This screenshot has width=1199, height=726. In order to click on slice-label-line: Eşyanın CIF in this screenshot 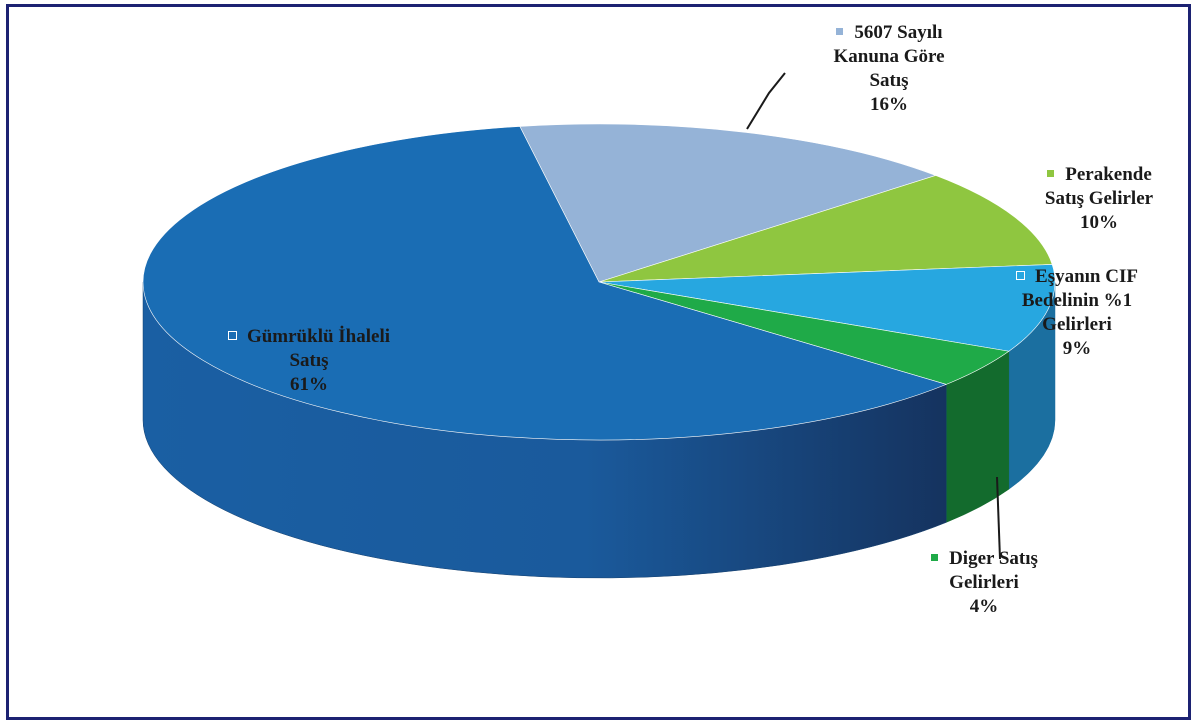, I will do `click(1077, 277)`.